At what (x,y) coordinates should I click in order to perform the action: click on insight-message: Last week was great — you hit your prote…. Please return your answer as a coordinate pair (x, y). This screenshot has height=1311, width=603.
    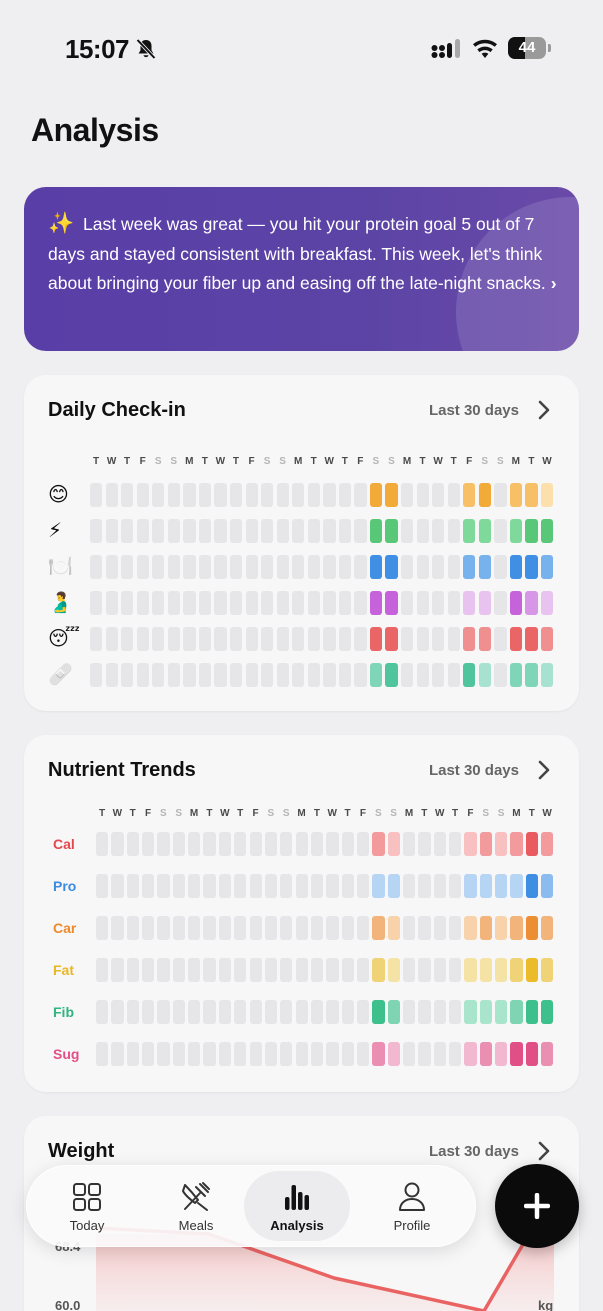
    Looking at the image, I should click on (297, 253).